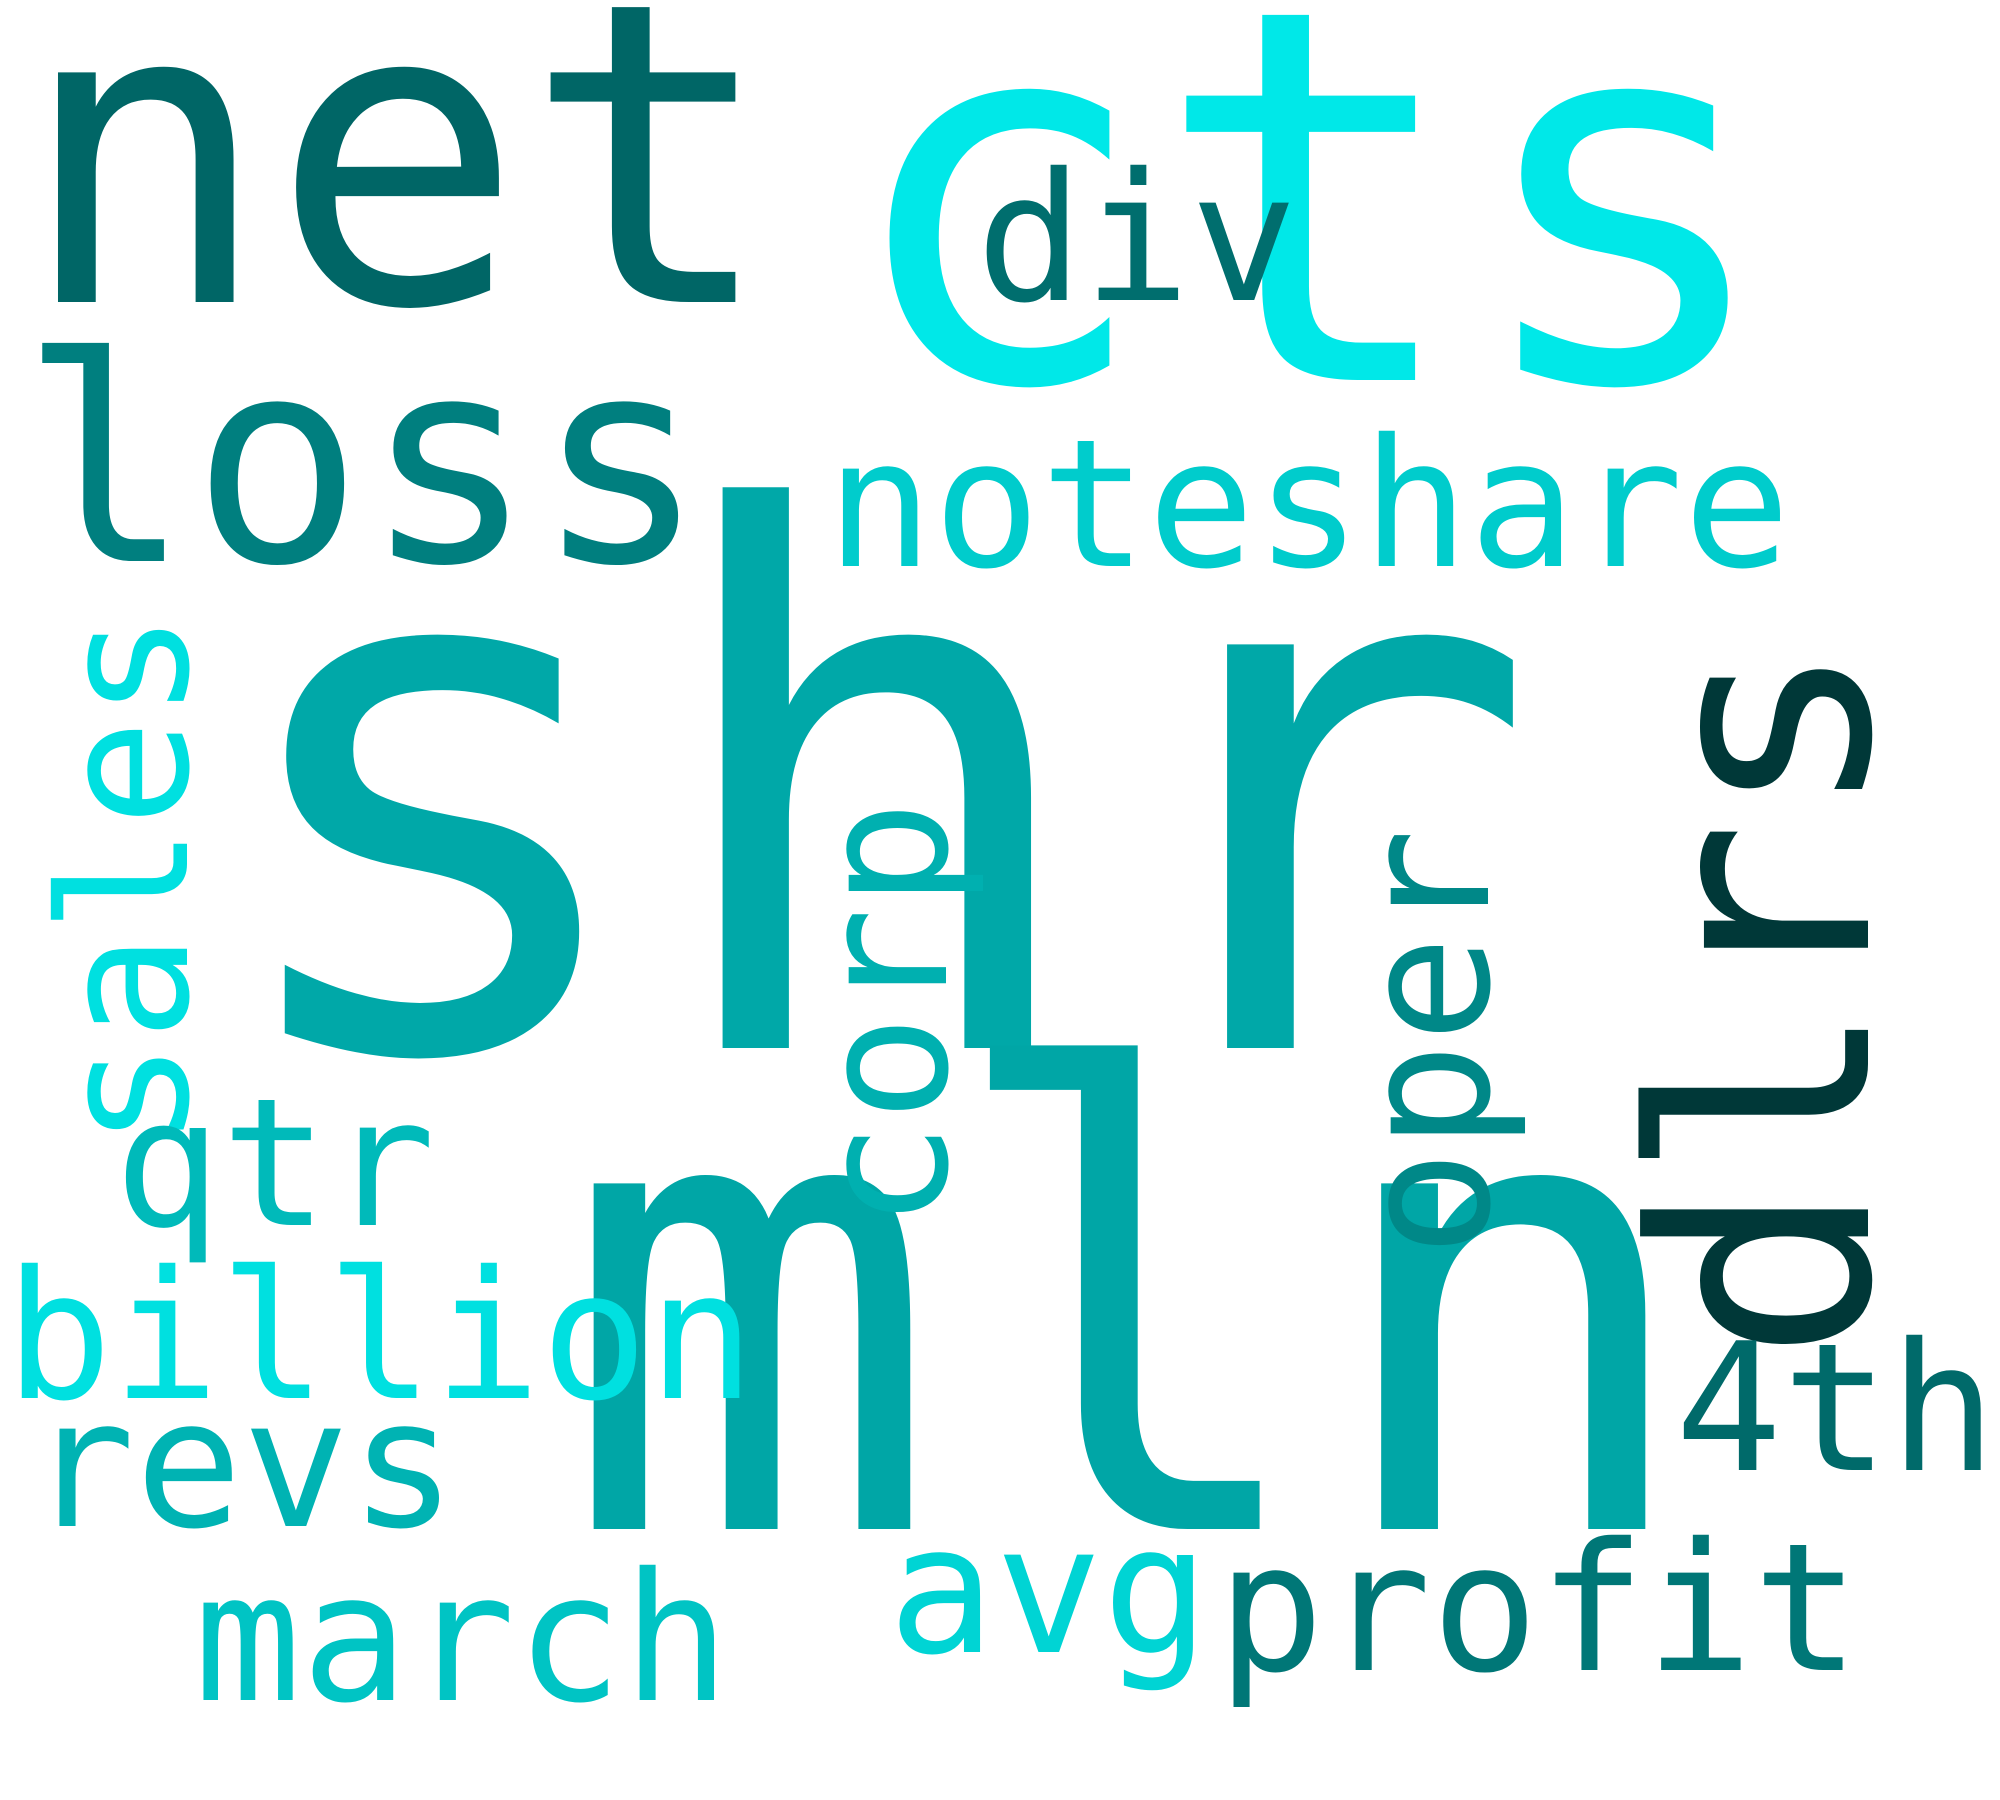 The image size is (2000, 1800). I want to click on word-net: net, so click(397, 201).